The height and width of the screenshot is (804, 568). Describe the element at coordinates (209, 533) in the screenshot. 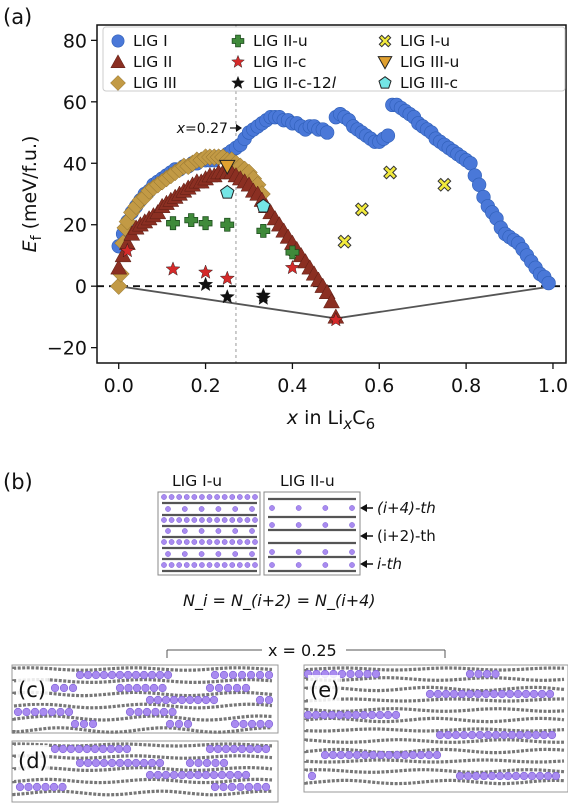

I see `panel-b-left-box` at that location.